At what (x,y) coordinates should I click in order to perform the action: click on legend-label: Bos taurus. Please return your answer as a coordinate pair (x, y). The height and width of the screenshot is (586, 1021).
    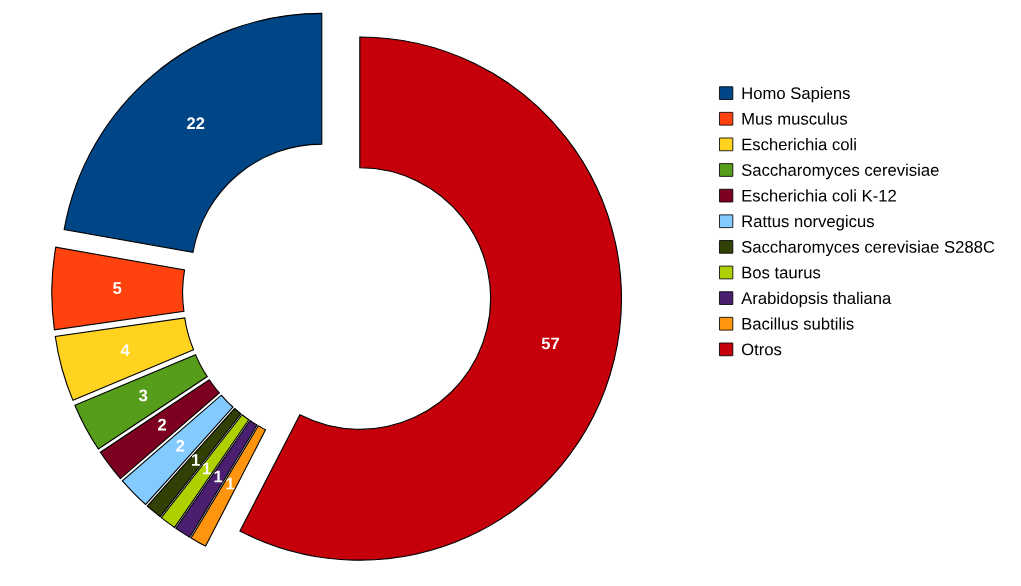
    Looking at the image, I should click on (781, 272).